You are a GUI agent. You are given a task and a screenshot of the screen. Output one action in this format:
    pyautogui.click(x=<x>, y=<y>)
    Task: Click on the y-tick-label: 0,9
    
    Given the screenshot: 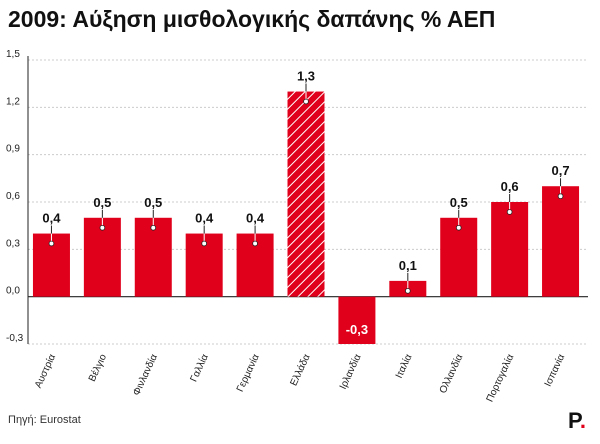 What is the action you would take?
    pyautogui.click(x=13, y=149)
    